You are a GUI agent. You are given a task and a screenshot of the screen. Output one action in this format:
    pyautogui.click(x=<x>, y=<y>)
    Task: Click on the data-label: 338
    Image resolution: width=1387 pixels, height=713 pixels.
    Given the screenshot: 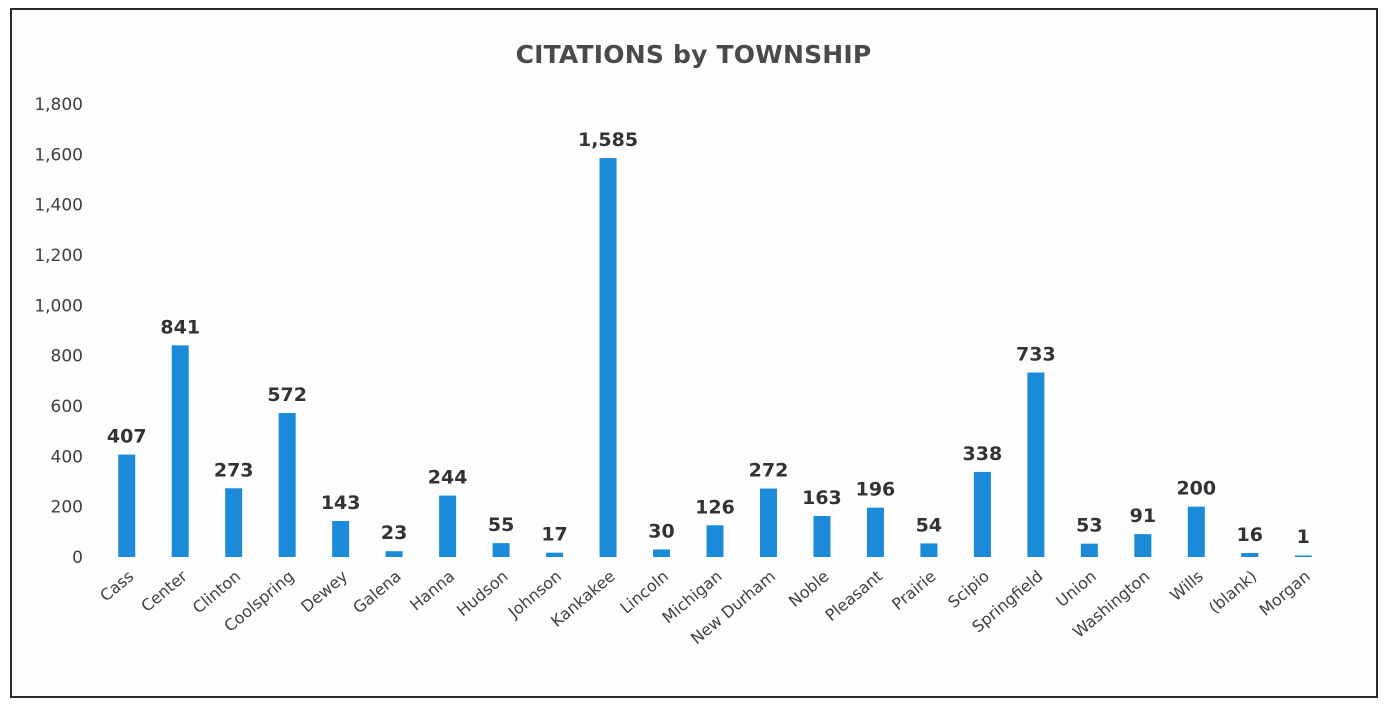 What is the action you would take?
    pyautogui.click(x=983, y=454)
    